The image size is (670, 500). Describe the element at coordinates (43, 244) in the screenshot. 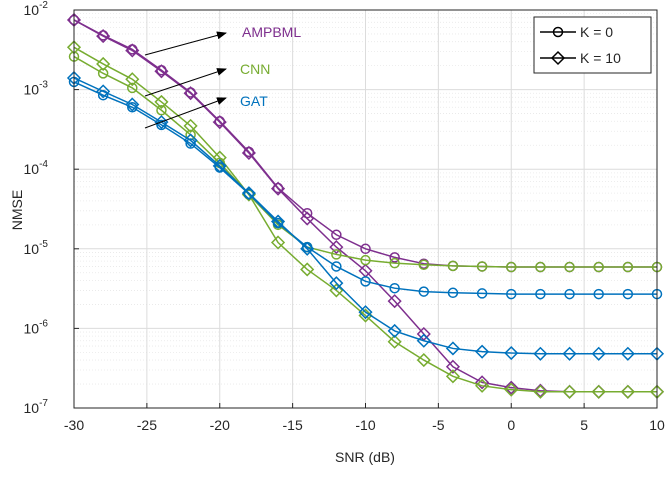

I see `y-tick-exponent: -5` at that location.